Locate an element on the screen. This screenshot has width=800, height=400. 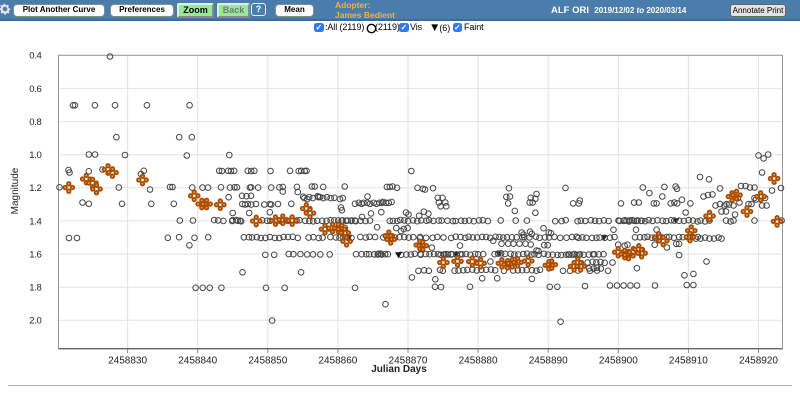
svg-text: 1.6 is located at coordinates (35, 255).